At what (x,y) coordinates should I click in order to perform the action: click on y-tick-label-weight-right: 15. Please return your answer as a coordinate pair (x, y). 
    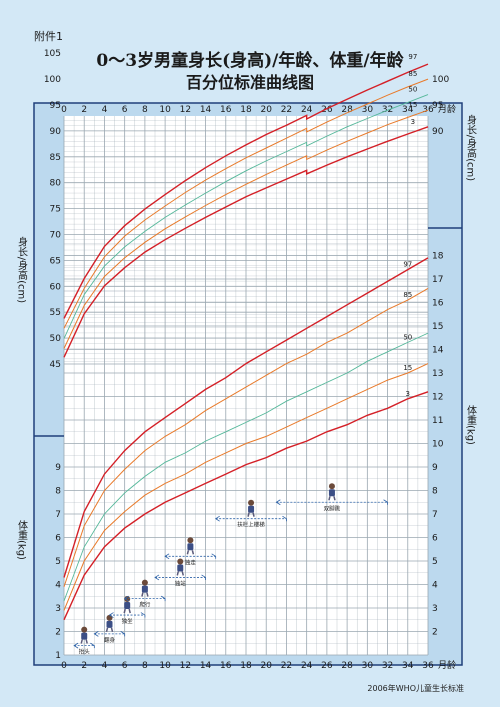
    Looking at the image, I should click on (437, 327).